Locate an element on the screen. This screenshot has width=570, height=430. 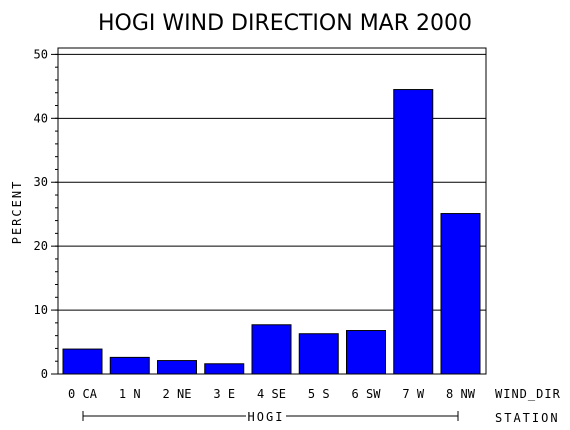
y-tick-label: 0 is located at coordinates (44, 374).